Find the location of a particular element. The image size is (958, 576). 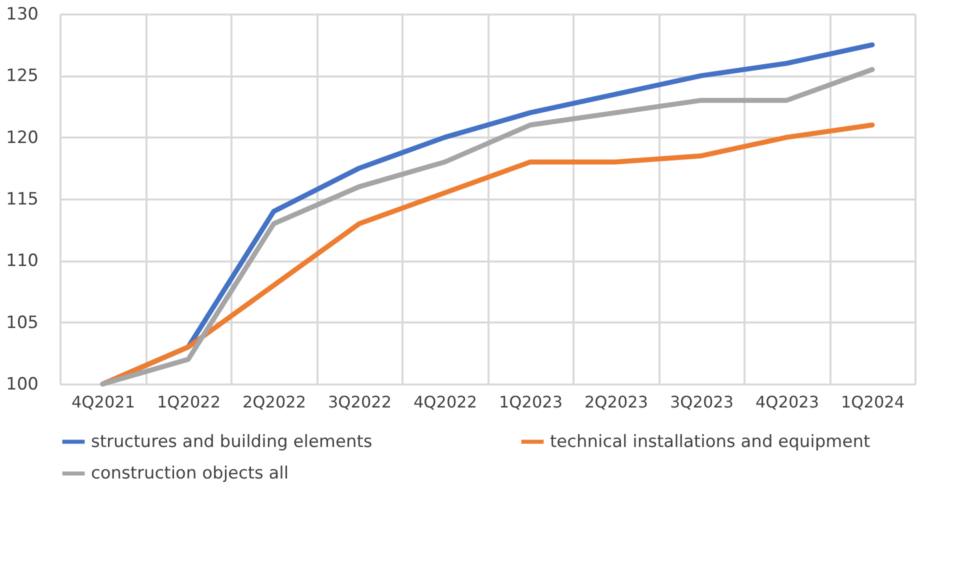

x-tick-label: 4Q2021 is located at coordinates (103, 402).